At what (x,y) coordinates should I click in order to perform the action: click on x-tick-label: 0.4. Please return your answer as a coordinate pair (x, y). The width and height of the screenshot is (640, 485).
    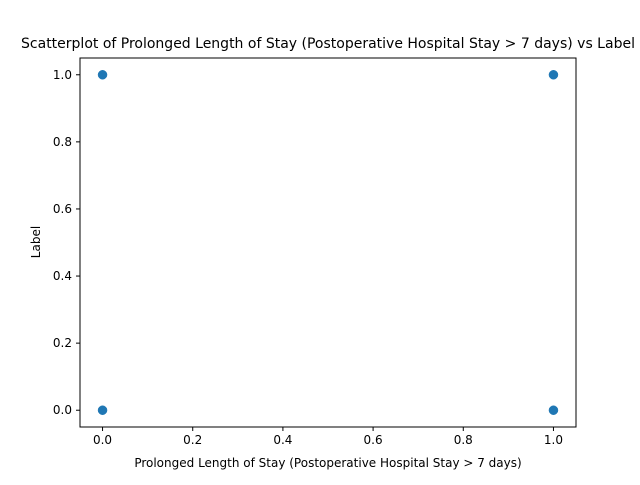
    Looking at the image, I should click on (282, 440).